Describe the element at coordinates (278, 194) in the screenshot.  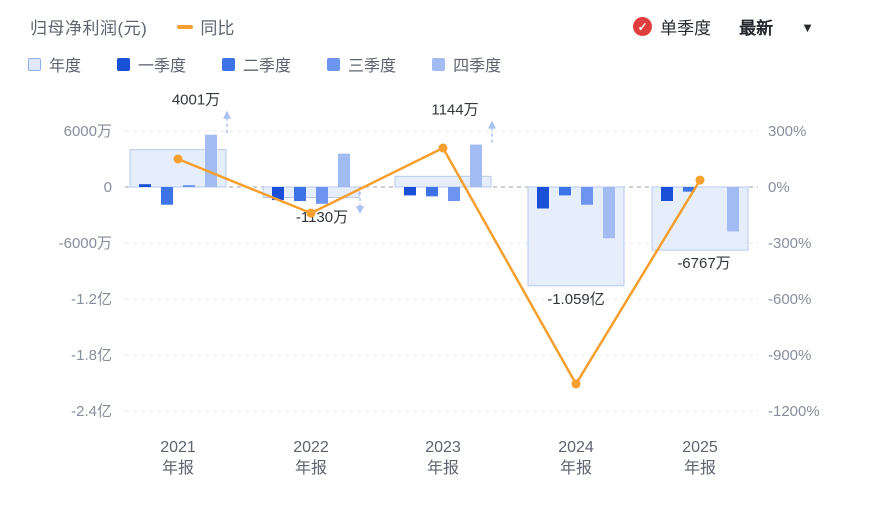
I see `bar-2022年报-一季度` at that location.